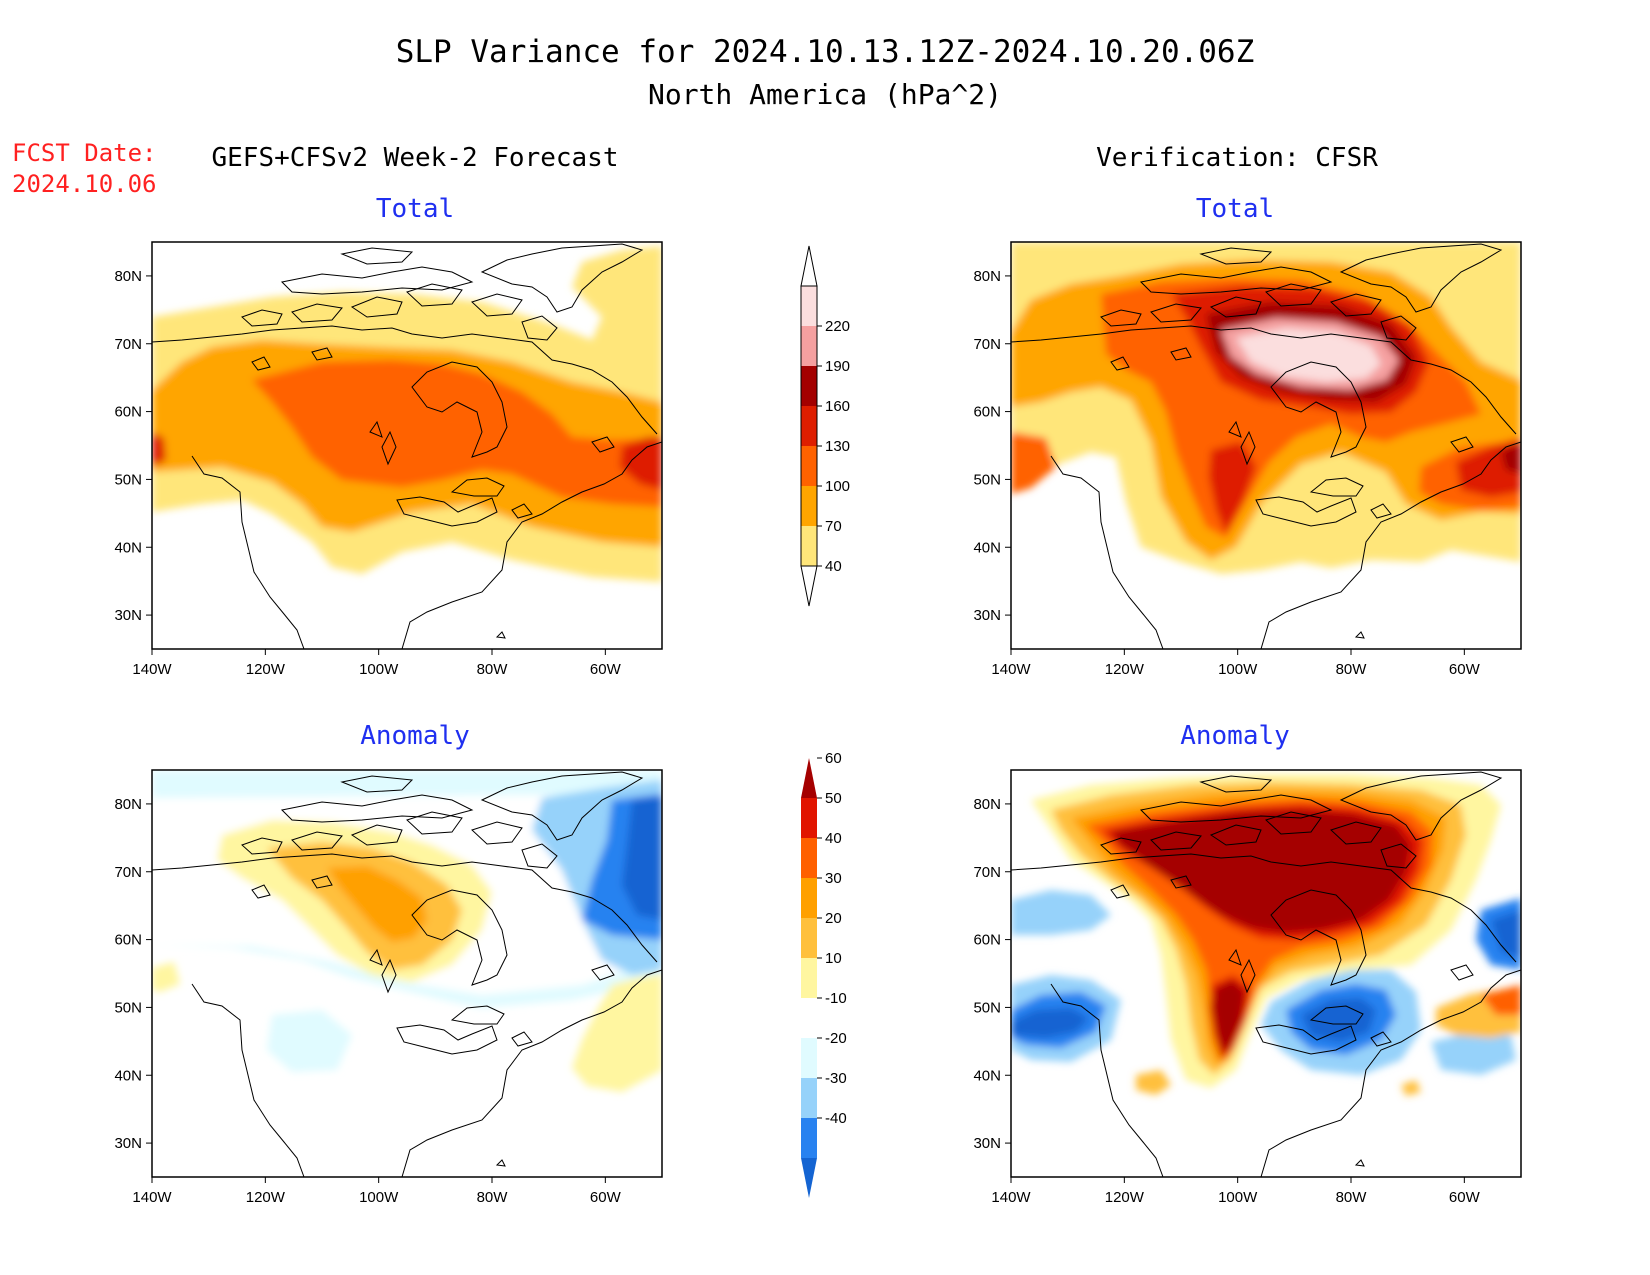  Describe the element at coordinates (415, 736) in the screenshot. I see `panel-title-fcst-anomaly: Anomaly` at that location.